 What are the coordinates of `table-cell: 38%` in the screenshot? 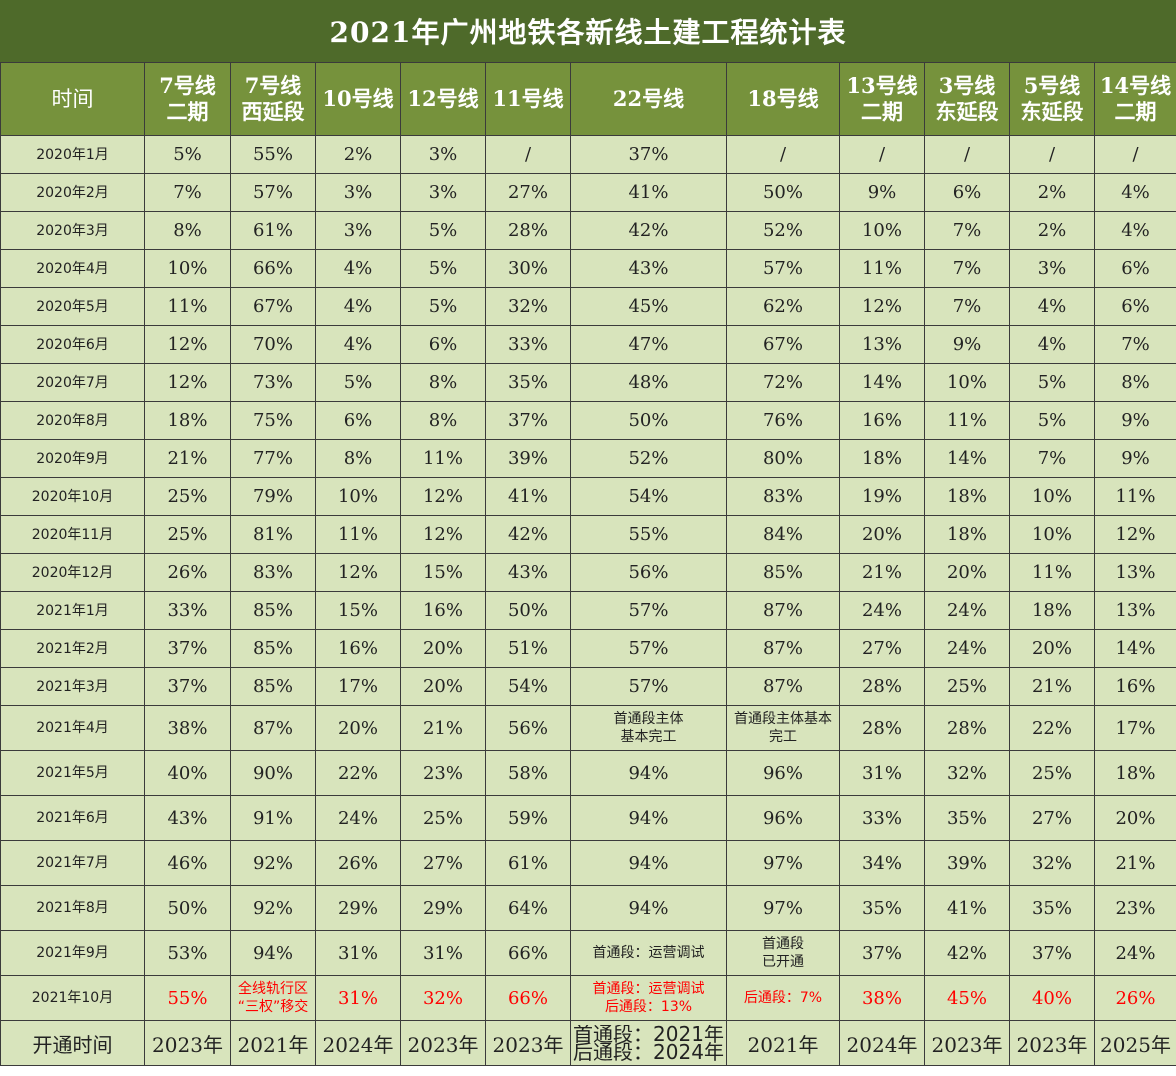 It's located at (187, 728).